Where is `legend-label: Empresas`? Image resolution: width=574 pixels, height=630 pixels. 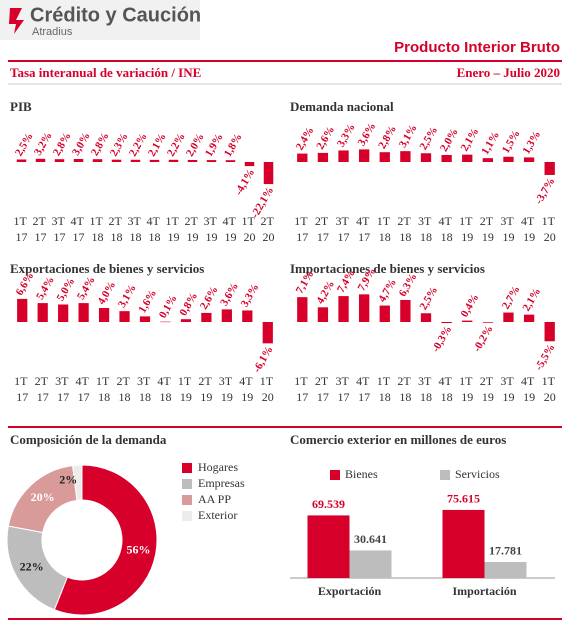
legend-label: Empresas is located at coordinates (221, 483).